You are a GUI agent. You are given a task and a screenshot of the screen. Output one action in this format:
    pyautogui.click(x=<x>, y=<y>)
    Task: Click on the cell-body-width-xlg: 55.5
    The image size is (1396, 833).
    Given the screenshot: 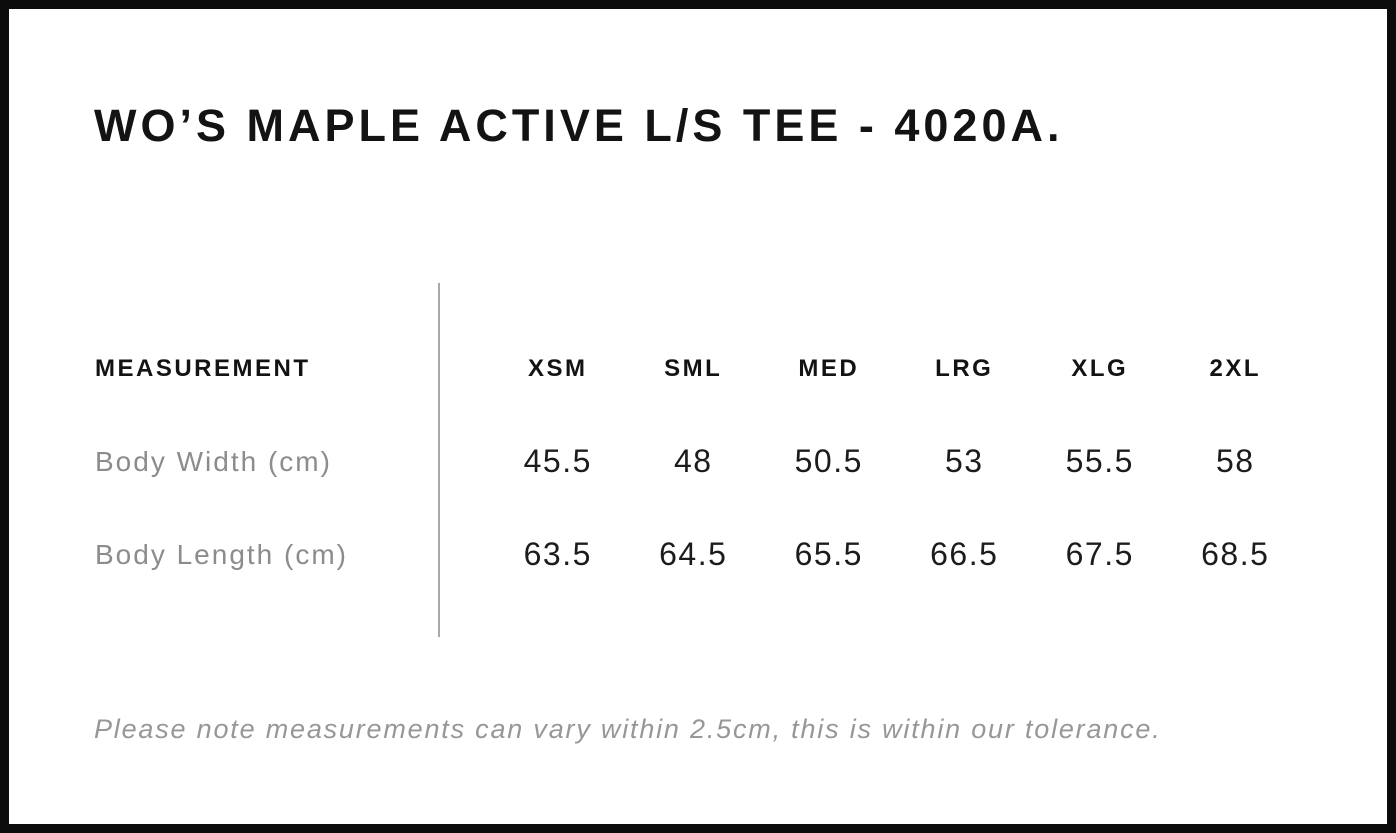 What is the action you would take?
    pyautogui.click(x=1099, y=461)
    